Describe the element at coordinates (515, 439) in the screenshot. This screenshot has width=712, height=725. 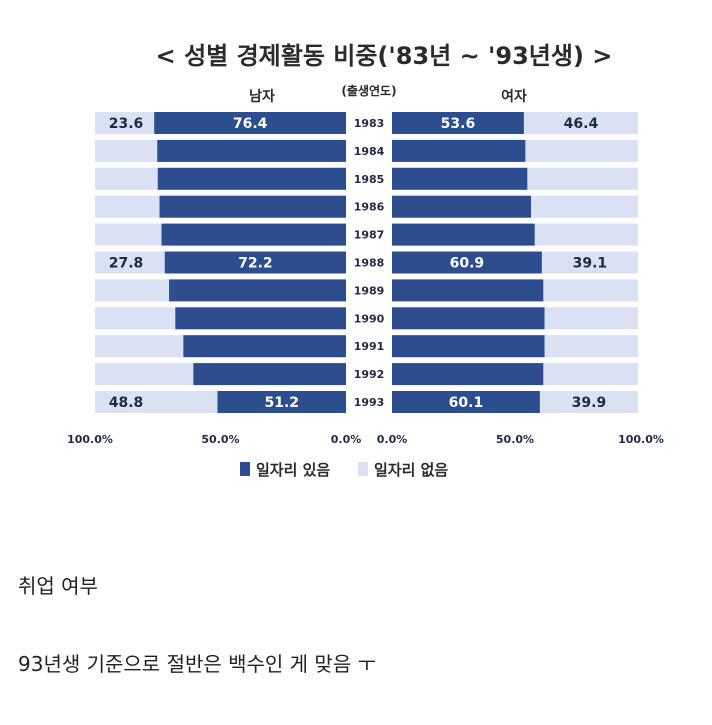
I see `female-axis-tick-label: 50.0%` at that location.